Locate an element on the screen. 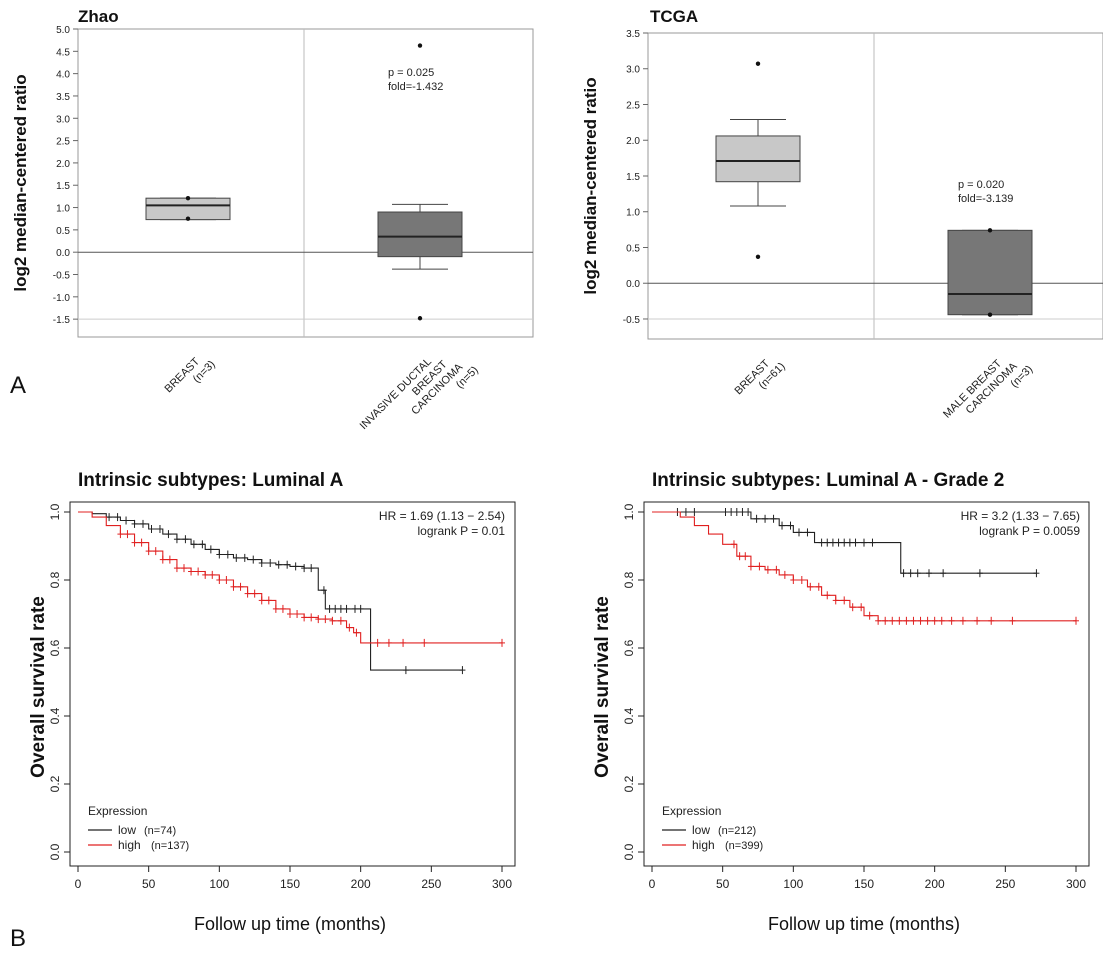 The image size is (1103, 953). stat-annotation: HR = 1.69 (1.13 − 2.54) is located at coordinates (442, 516).